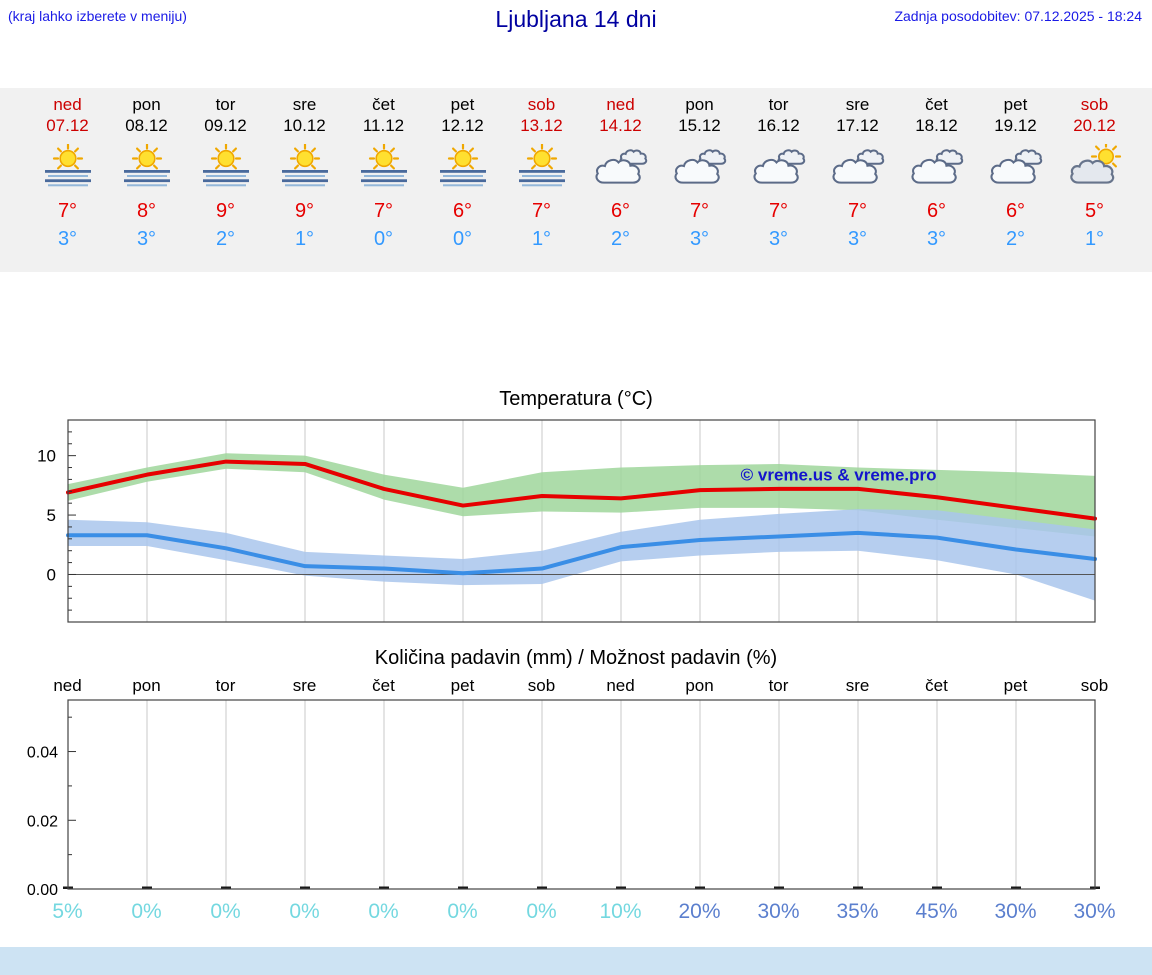  What do you see at coordinates (699, 125) in the screenshot?
I see `day-date: 15.12` at bounding box center [699, 125].